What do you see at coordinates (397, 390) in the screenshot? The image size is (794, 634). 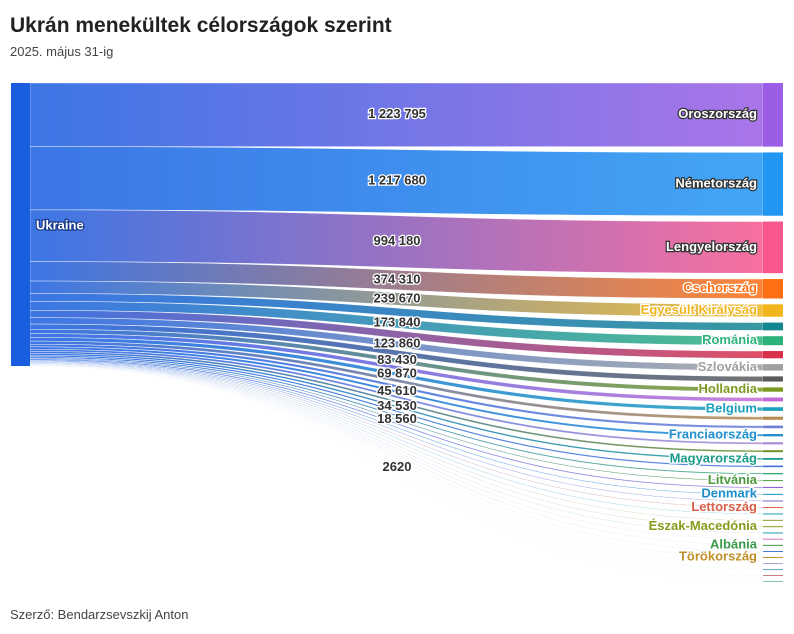 I see `value-label: 45 610` at bounding box center [397, 390].